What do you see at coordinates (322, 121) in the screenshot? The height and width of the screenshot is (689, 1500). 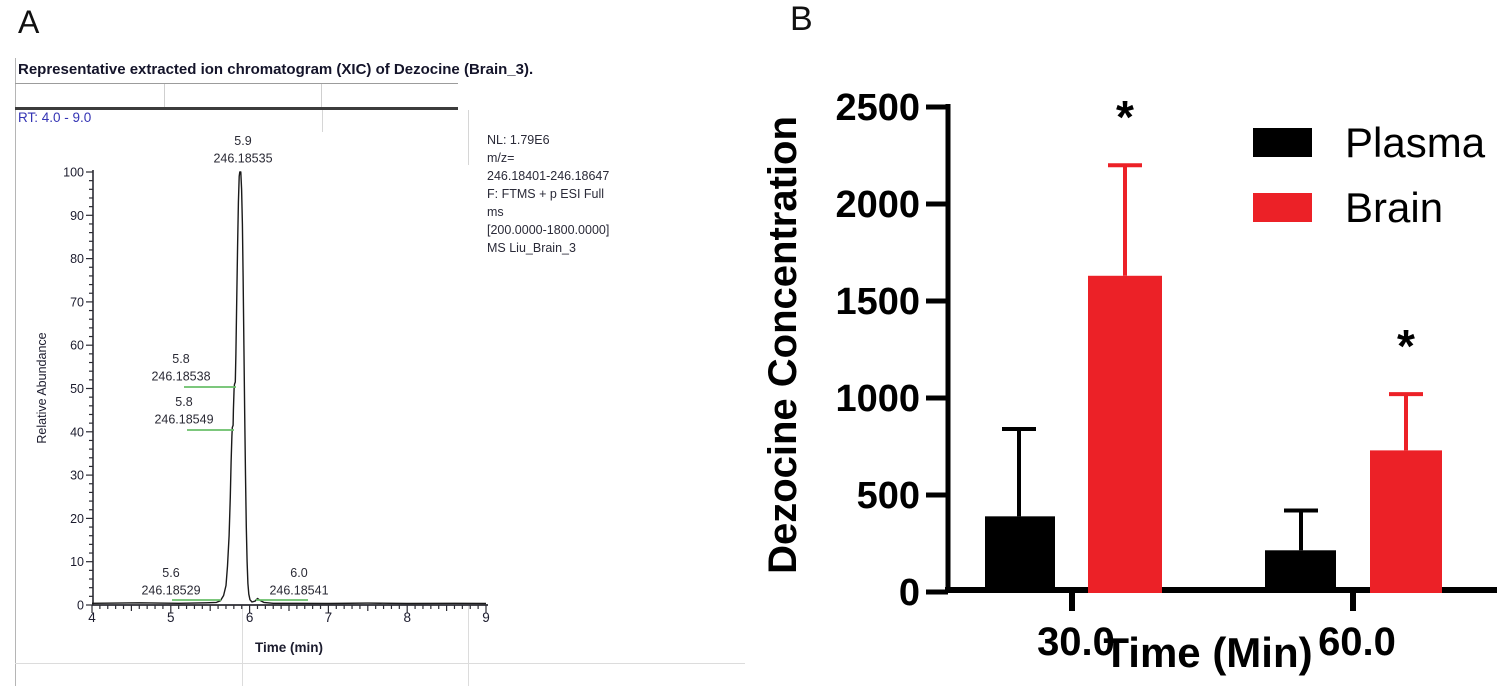 I see `table-rt-row-divider` at bounding box center [322, 121].